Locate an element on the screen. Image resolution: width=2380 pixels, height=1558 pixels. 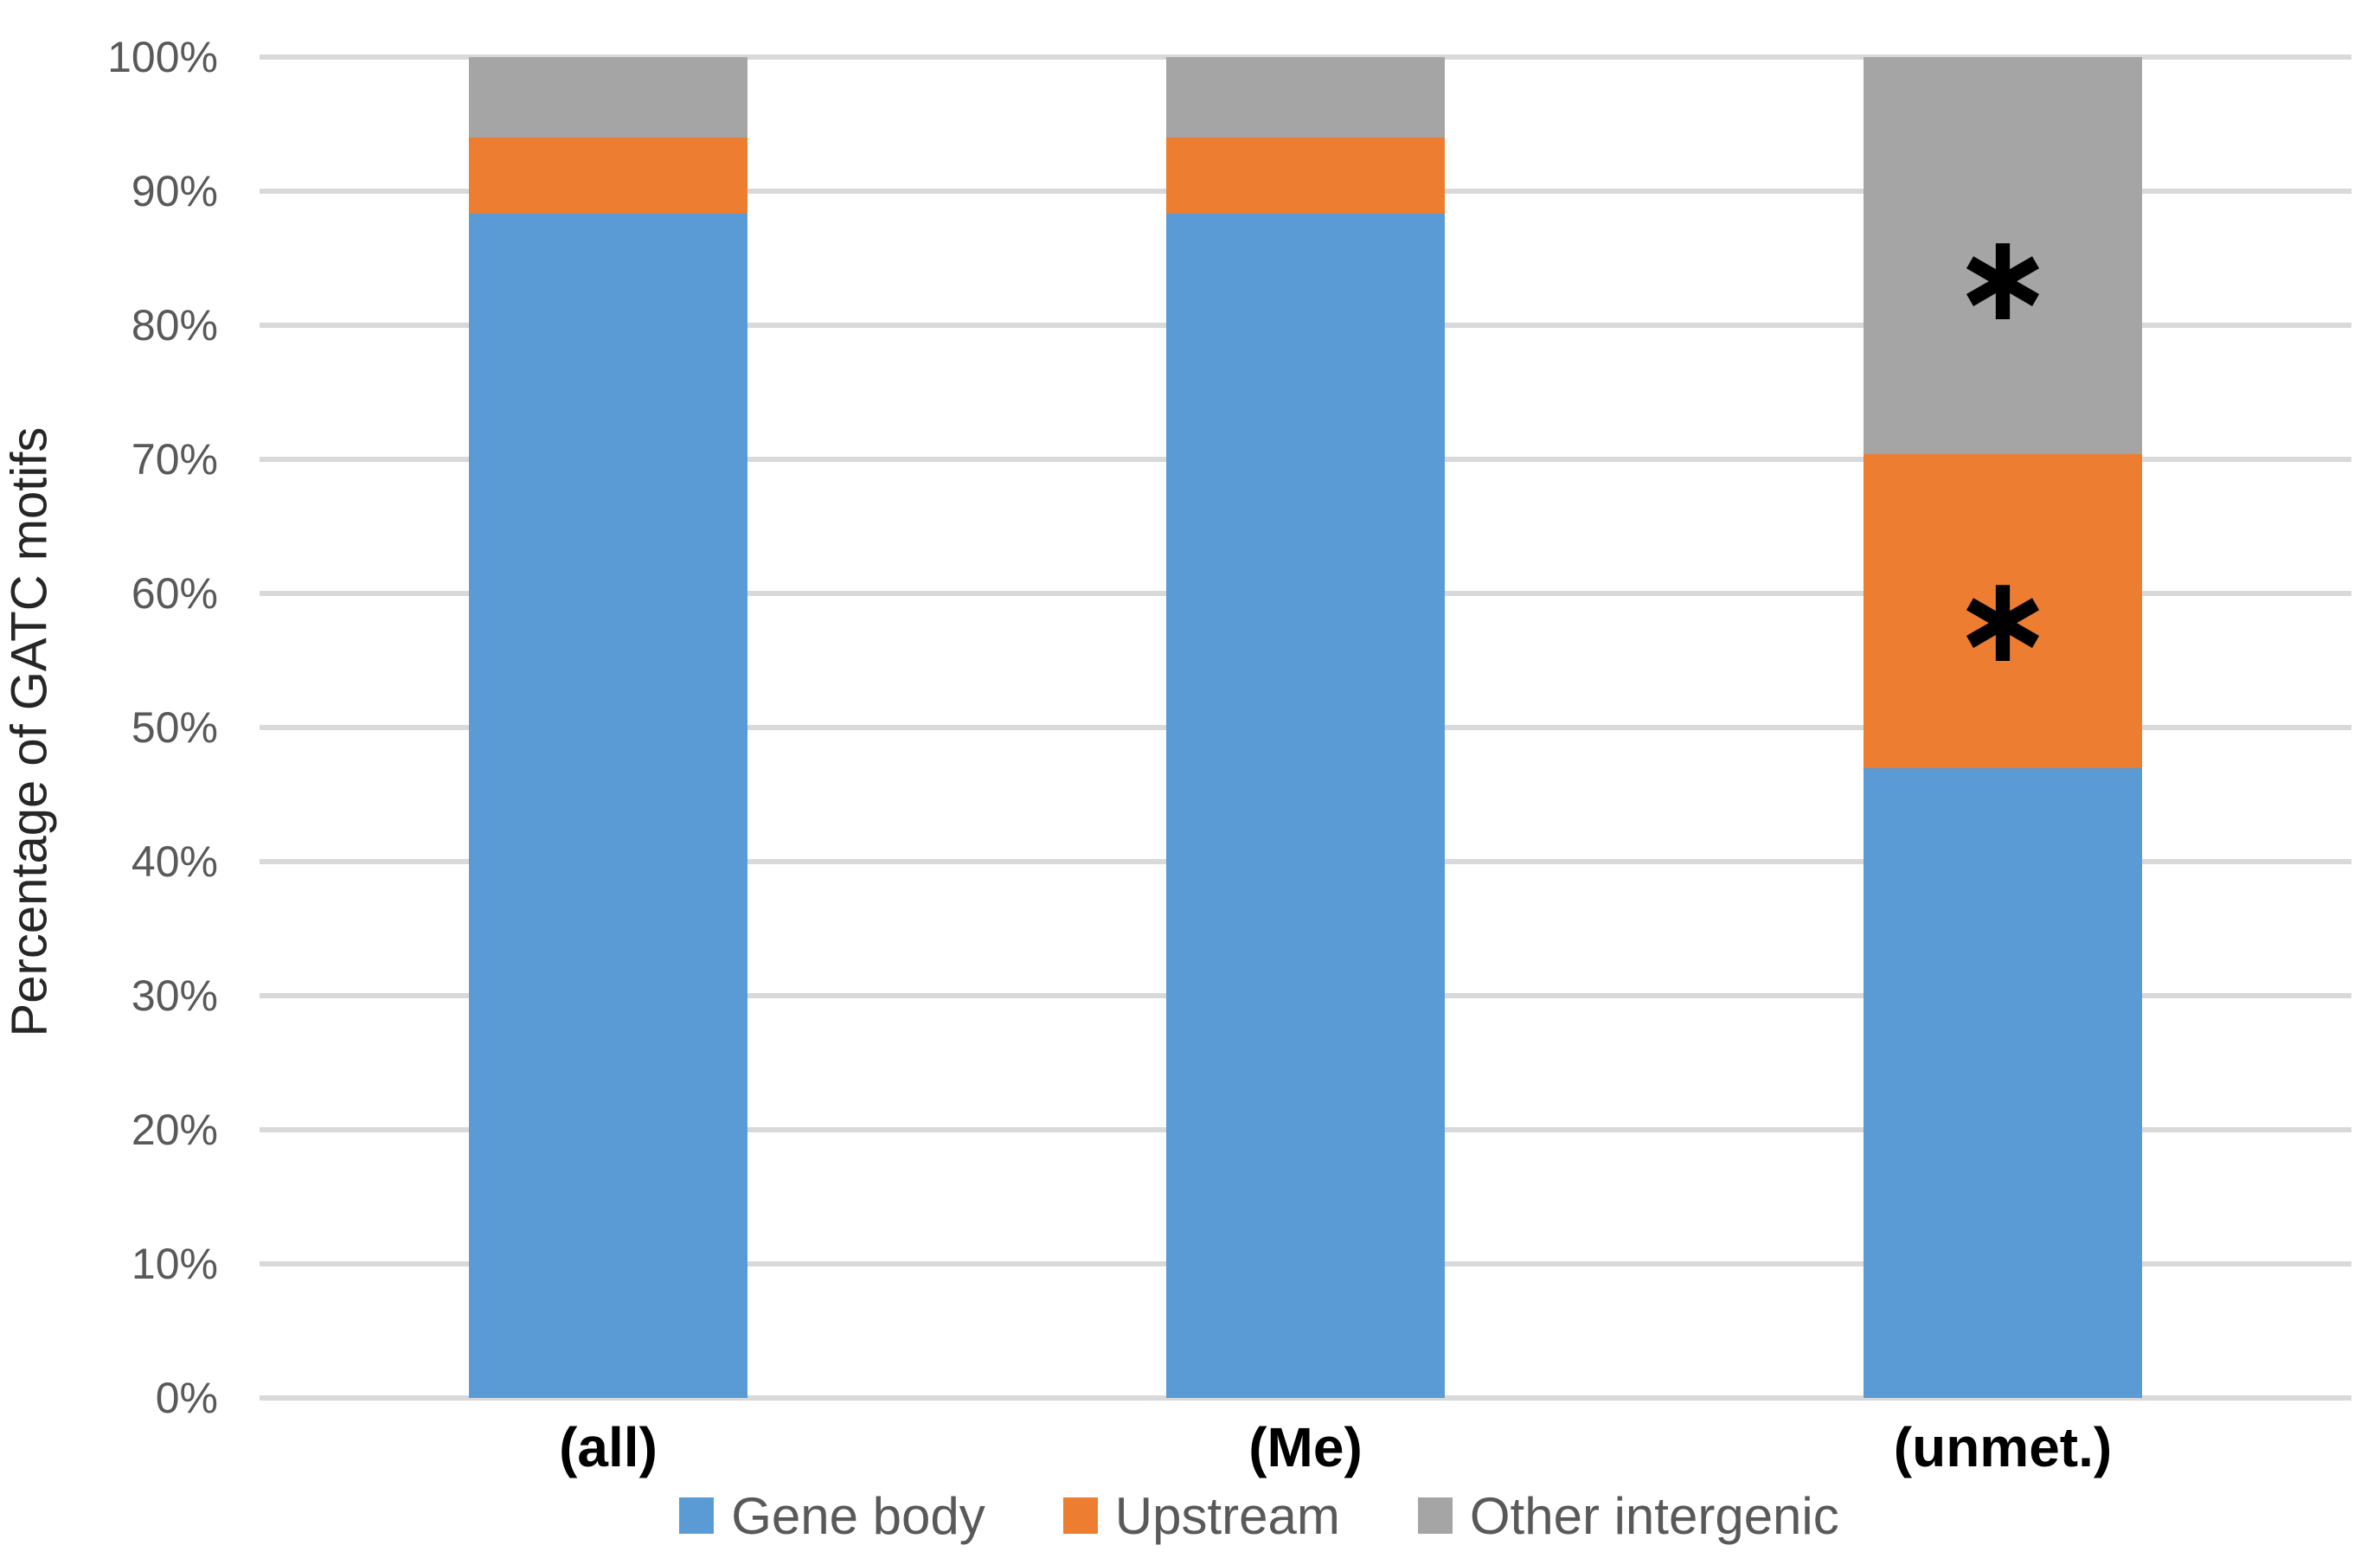
y-tick-label: 30% is located at coordinates (174, 995).